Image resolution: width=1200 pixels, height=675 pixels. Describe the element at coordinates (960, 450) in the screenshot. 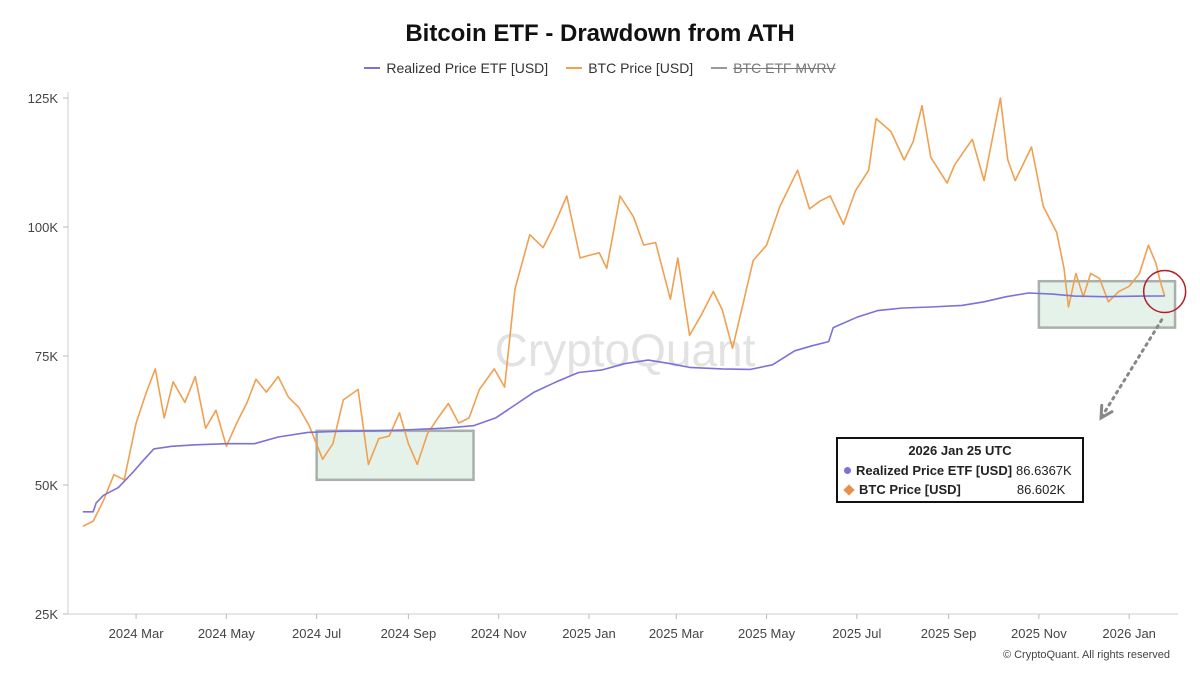

I see `tooltip-date: 2026 Jan 25 UTC` at that location.